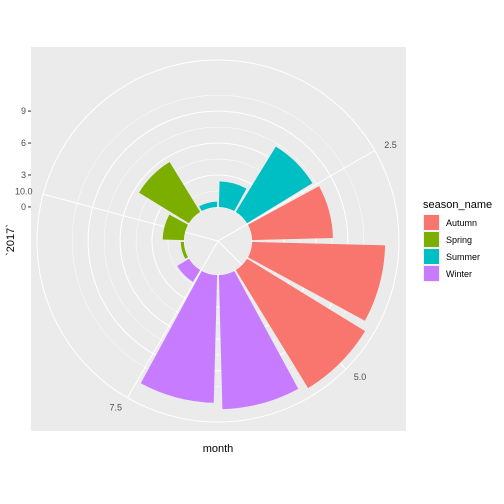  Describe the element at coordinates (23, 207) in the screenshot. I see `r-tick-label: 0` at that location.